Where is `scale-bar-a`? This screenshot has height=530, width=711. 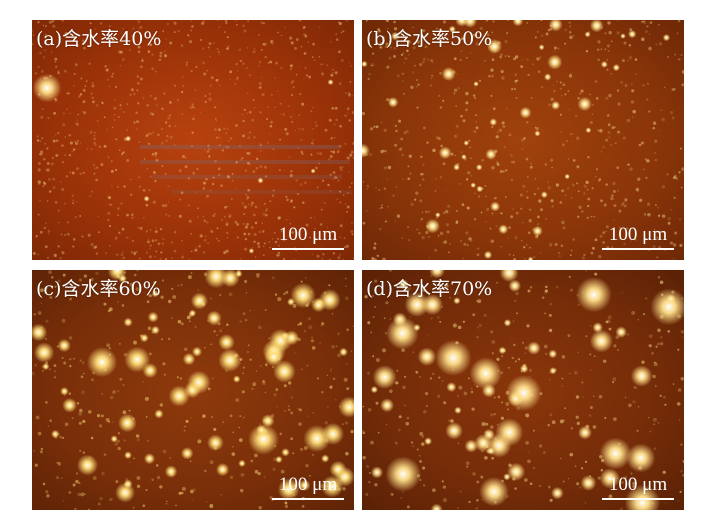
scale-bar-a is located at coordinates (308, 249).